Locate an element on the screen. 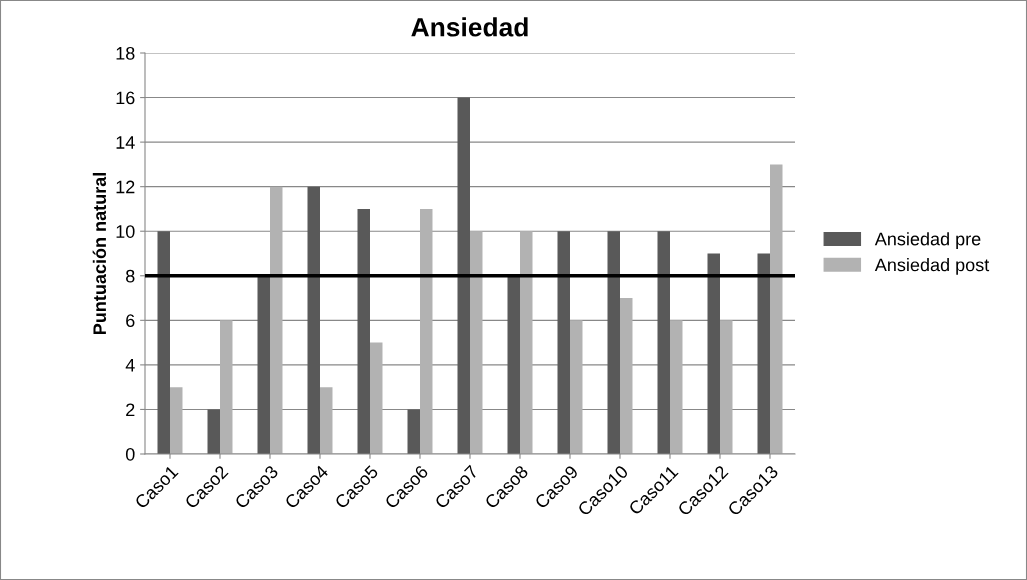 This screenshot has width=1027, height=580. y-axis-title: Puntuación natural is located at coordinates (99, 254).